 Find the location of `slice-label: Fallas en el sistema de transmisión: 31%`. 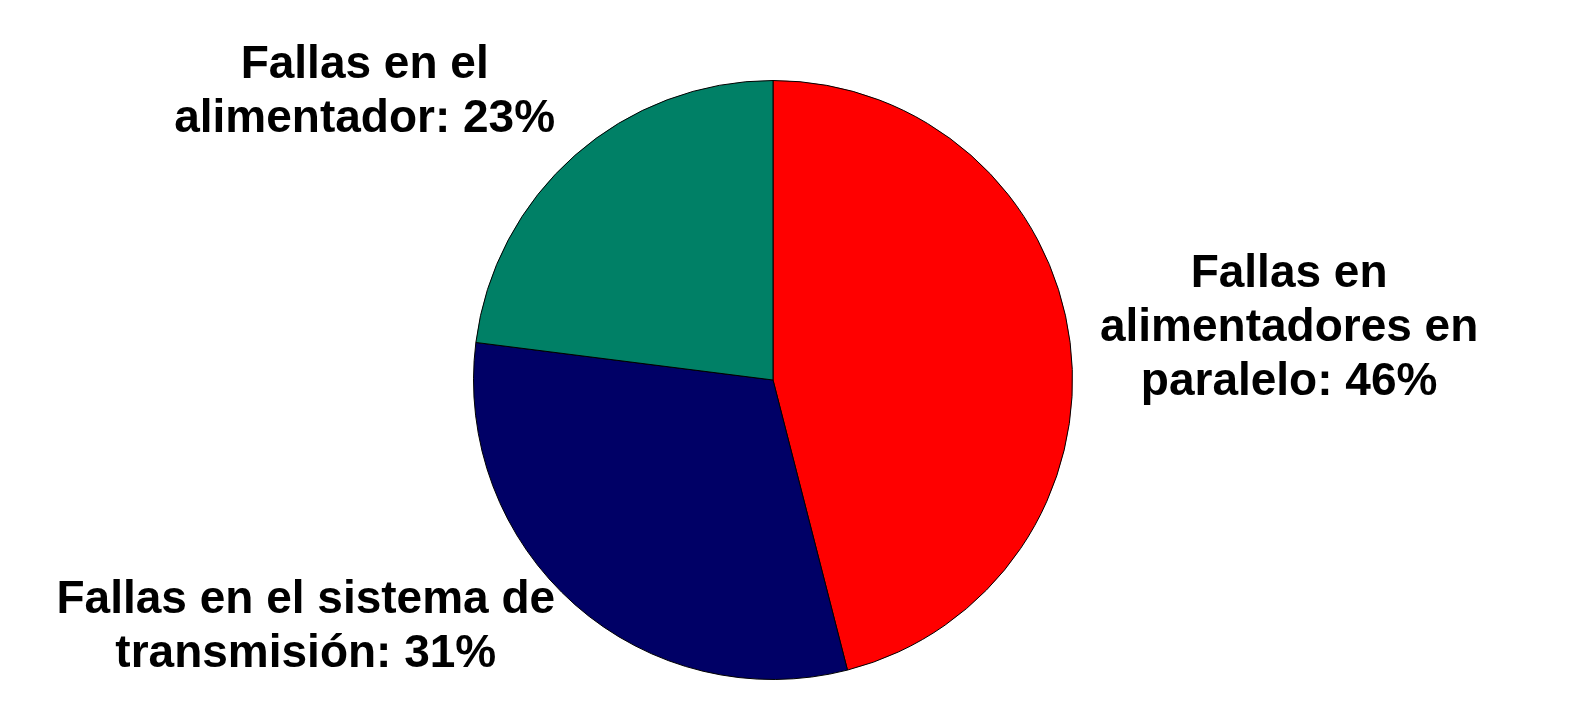

slice-label: Fallas en el sistema de transmisión: 31% is located at coordinates (306, 623).